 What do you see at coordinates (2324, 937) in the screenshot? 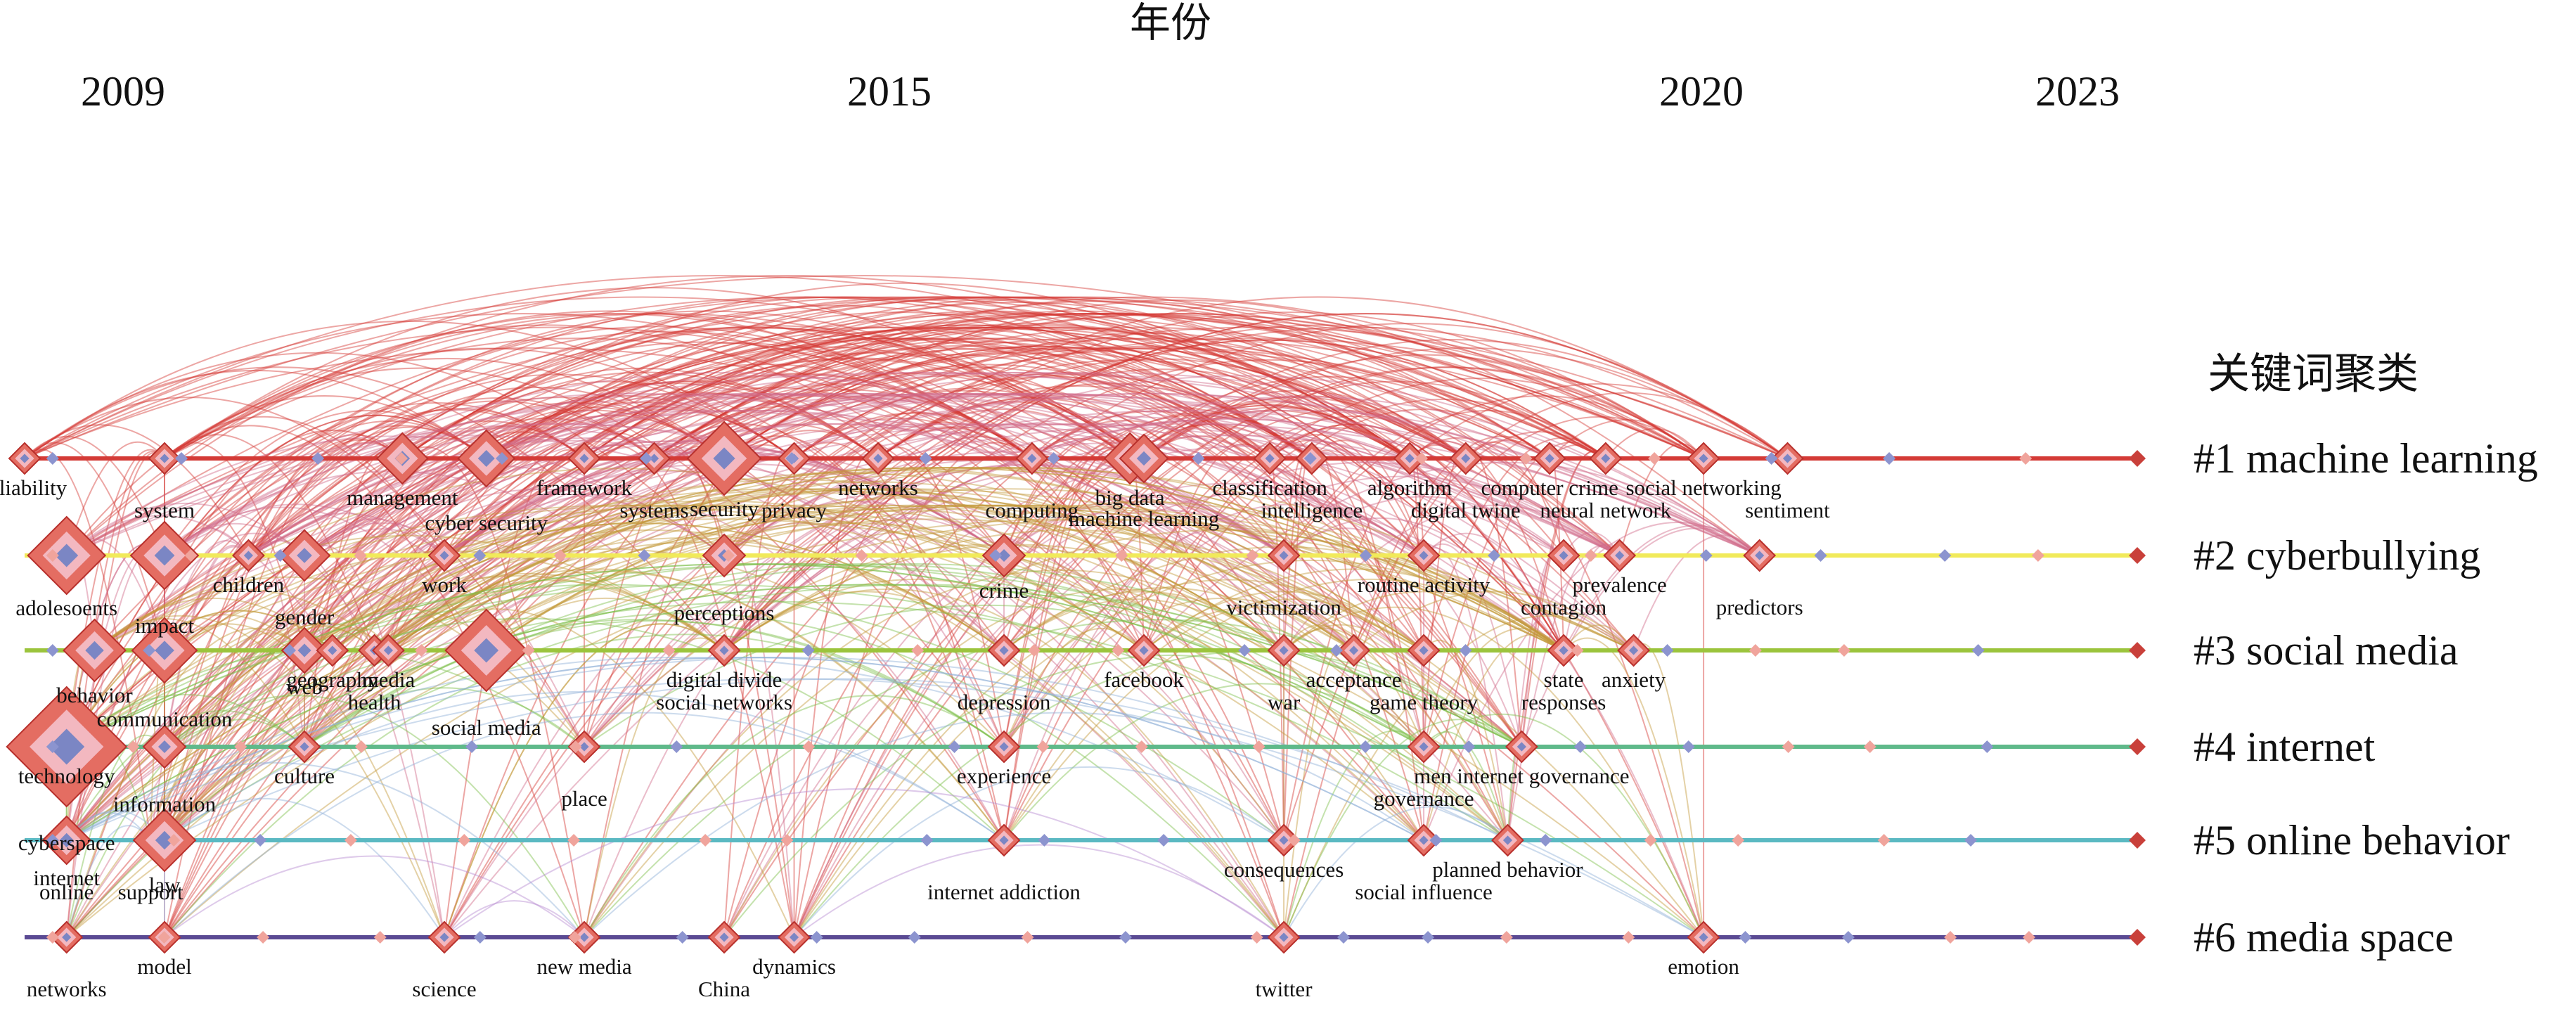
I see `cluster-label-6: #6 media space` at bounding box center [2324, 937].